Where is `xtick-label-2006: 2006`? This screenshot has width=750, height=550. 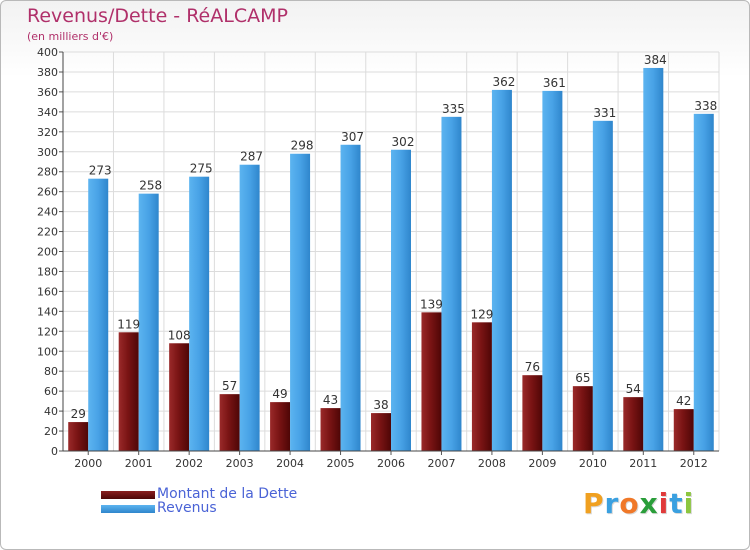
xtick-label-2006: 2006 is located at coordinates (391, 463).